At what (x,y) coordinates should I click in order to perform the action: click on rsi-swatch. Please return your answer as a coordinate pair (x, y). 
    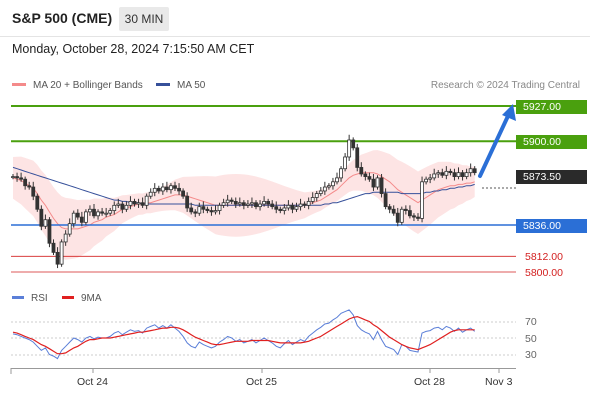
    Looking at the image, I should click on (18, 297).